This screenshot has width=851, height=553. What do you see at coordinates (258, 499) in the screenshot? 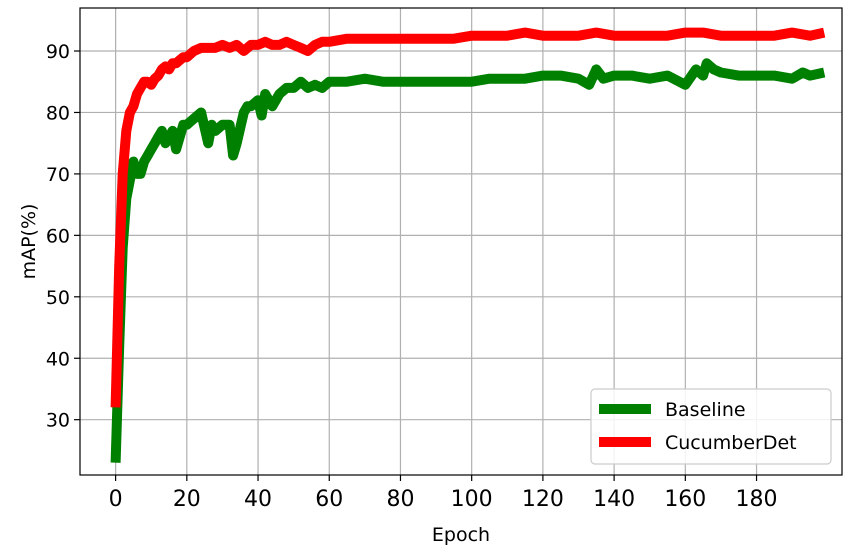
I see `x-tick-label: 40` at bounding box center [258, 499].